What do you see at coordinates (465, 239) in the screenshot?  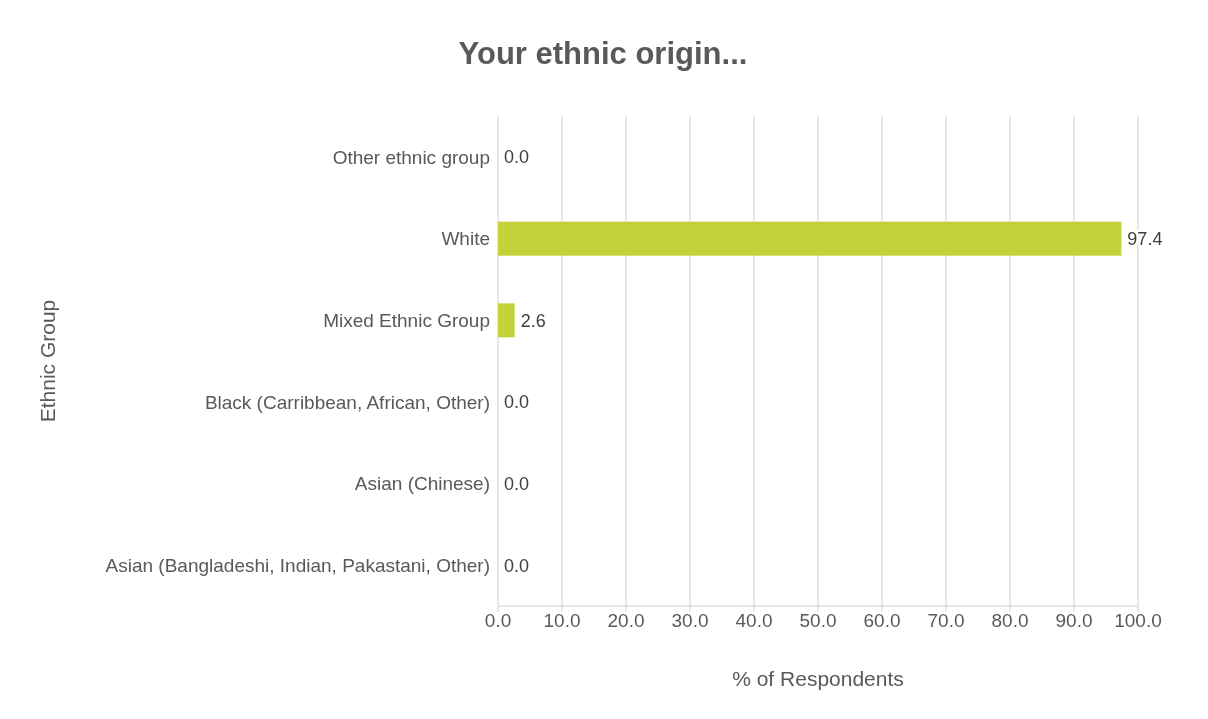 I see `y-tick-label: White` at bounding box center [465, 239].